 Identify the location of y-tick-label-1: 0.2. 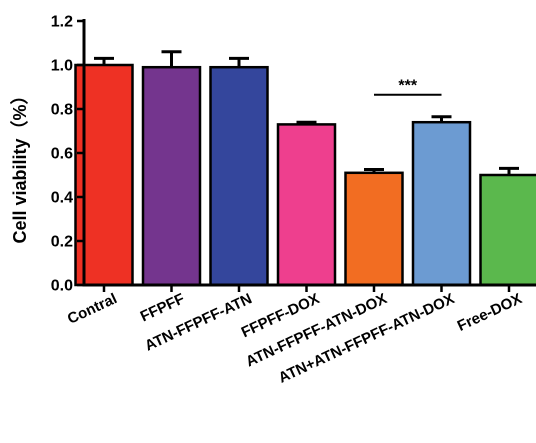
(62, 242).